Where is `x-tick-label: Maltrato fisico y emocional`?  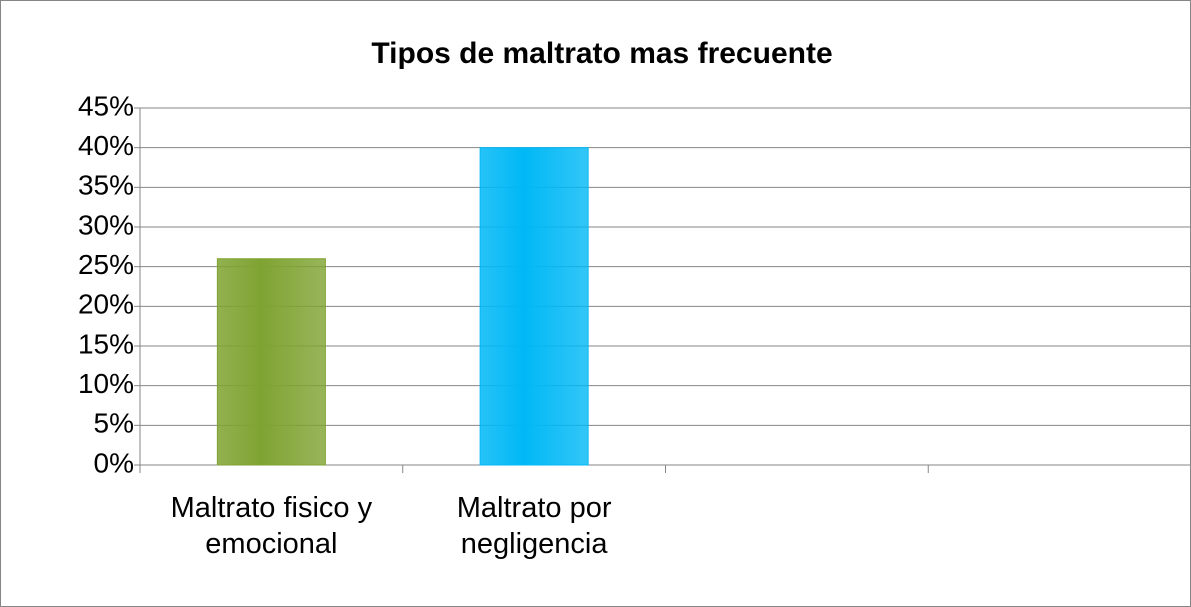 x-tick-label: Maltrato fisico y emocional is located at coordinates (271, 526).